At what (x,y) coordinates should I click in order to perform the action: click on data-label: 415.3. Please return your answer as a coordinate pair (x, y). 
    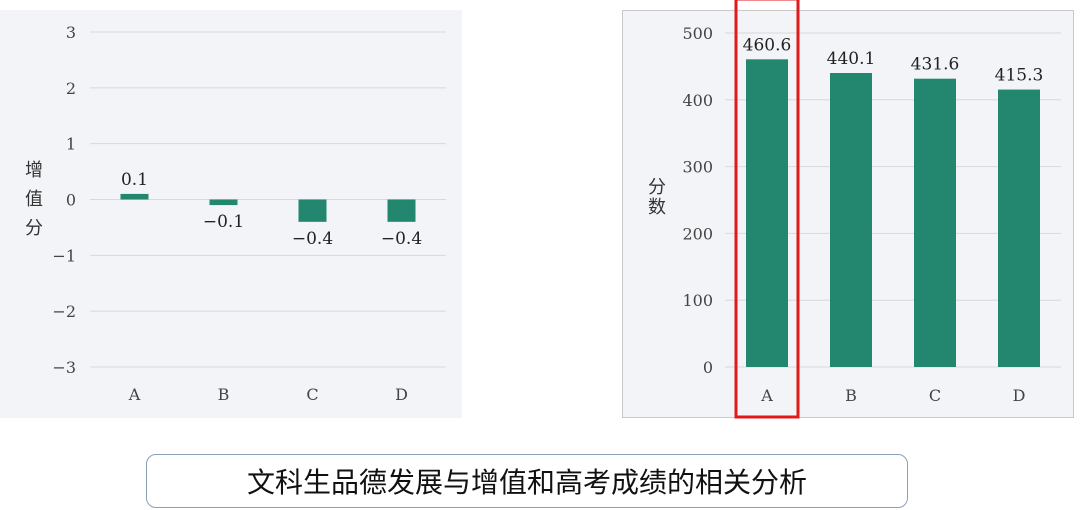
    Looking at the image, I should click on (1019, 76).